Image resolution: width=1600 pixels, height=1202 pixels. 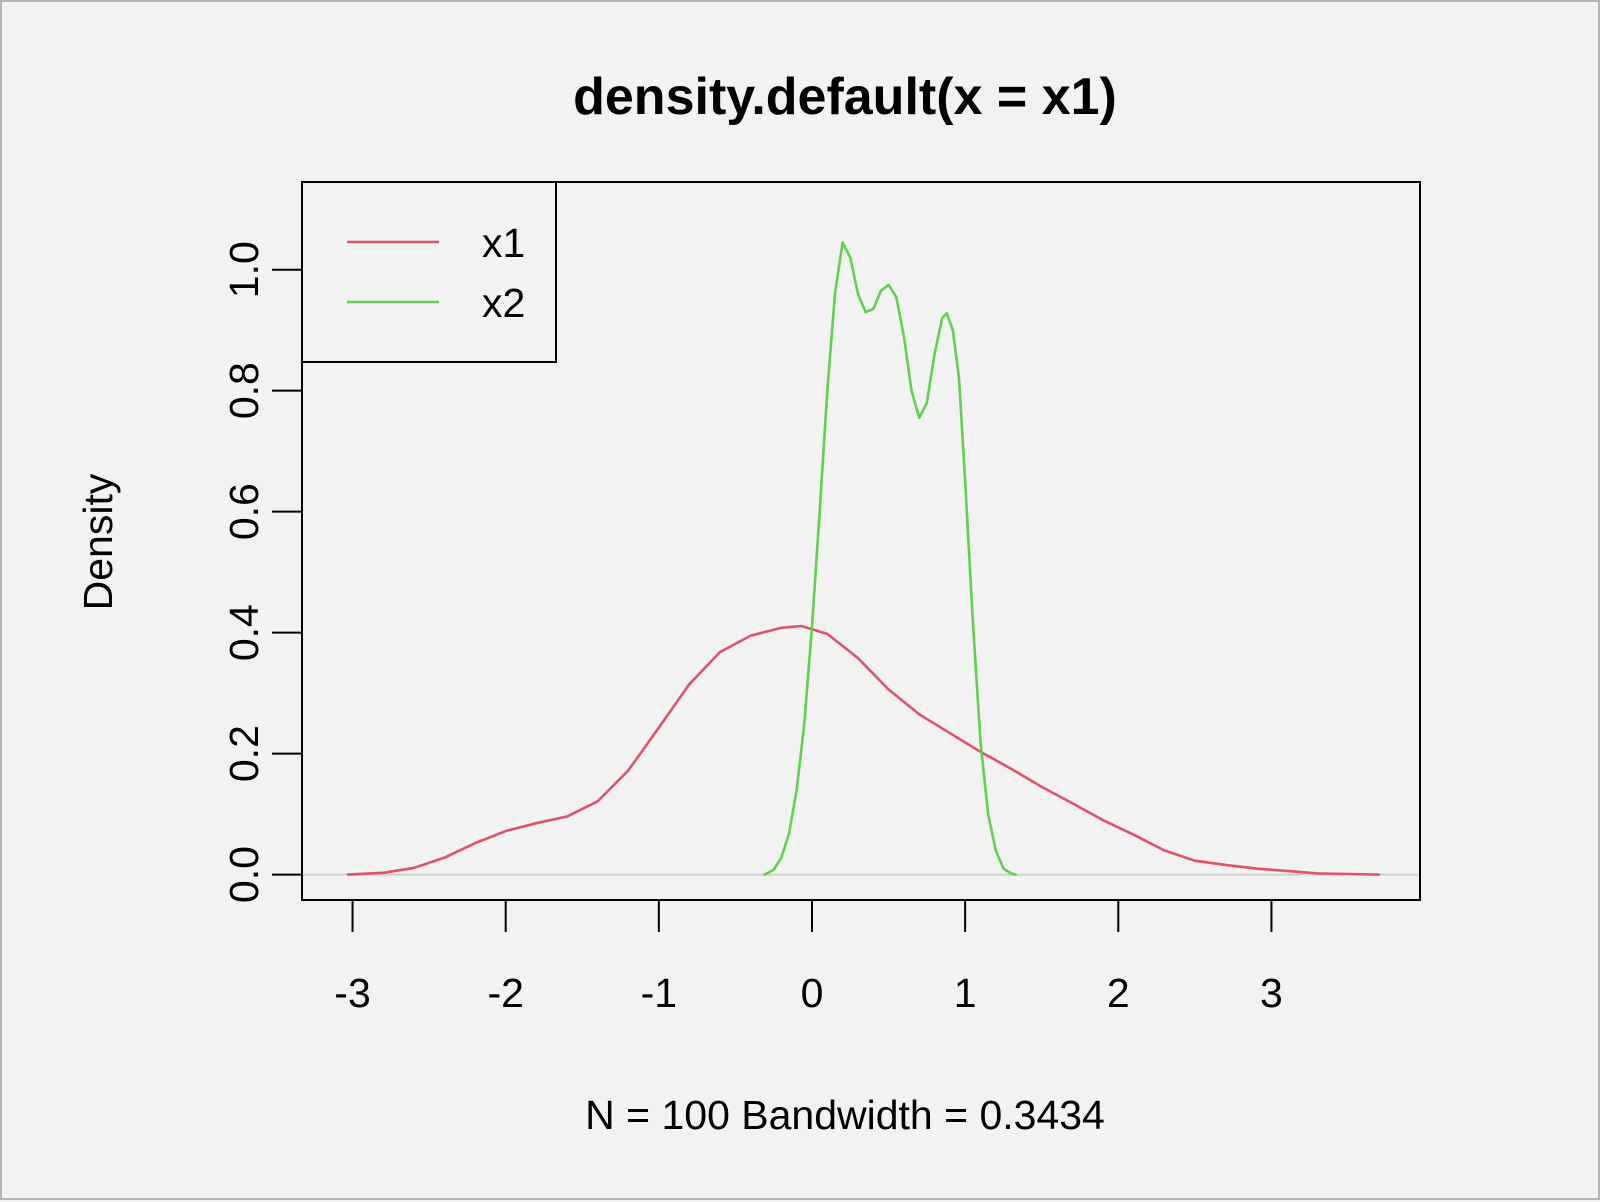 I want to click on x-axis-label: N = 100 Bandwidth = 0.3434, so click(x=845, y=1115).